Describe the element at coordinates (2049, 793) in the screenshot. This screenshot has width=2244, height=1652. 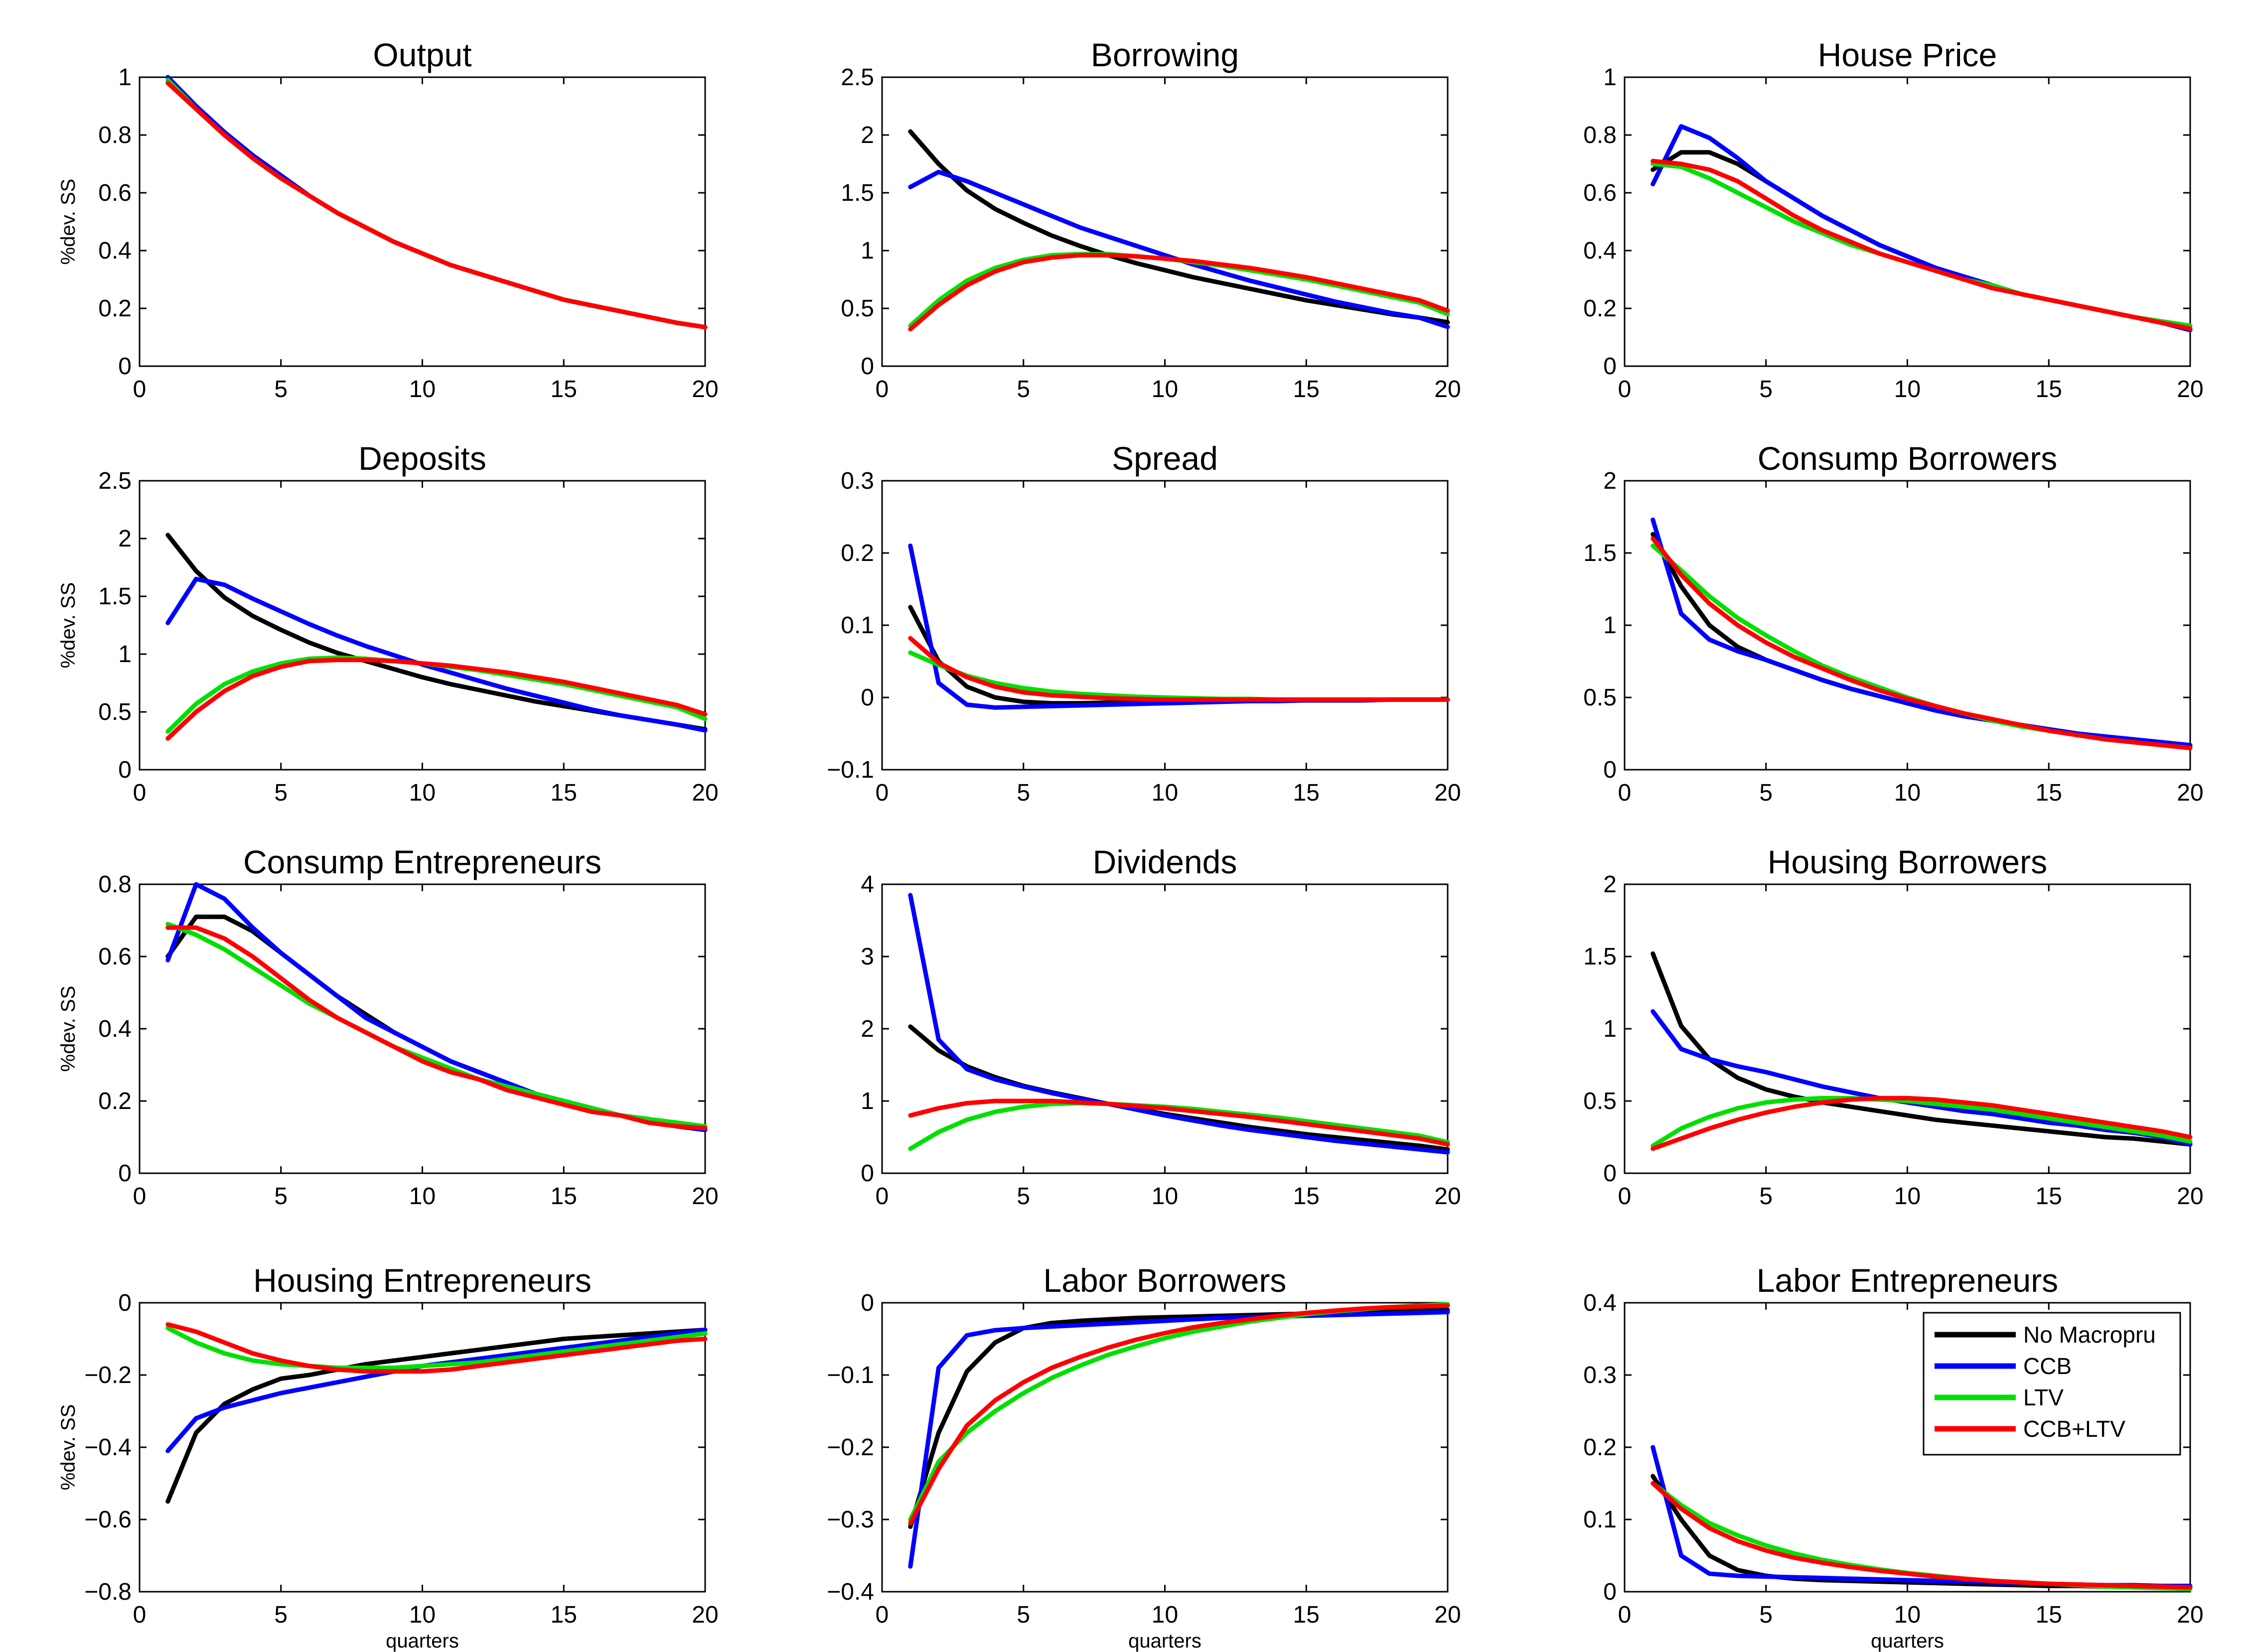
I see `x-tick-label: 15` at that location.